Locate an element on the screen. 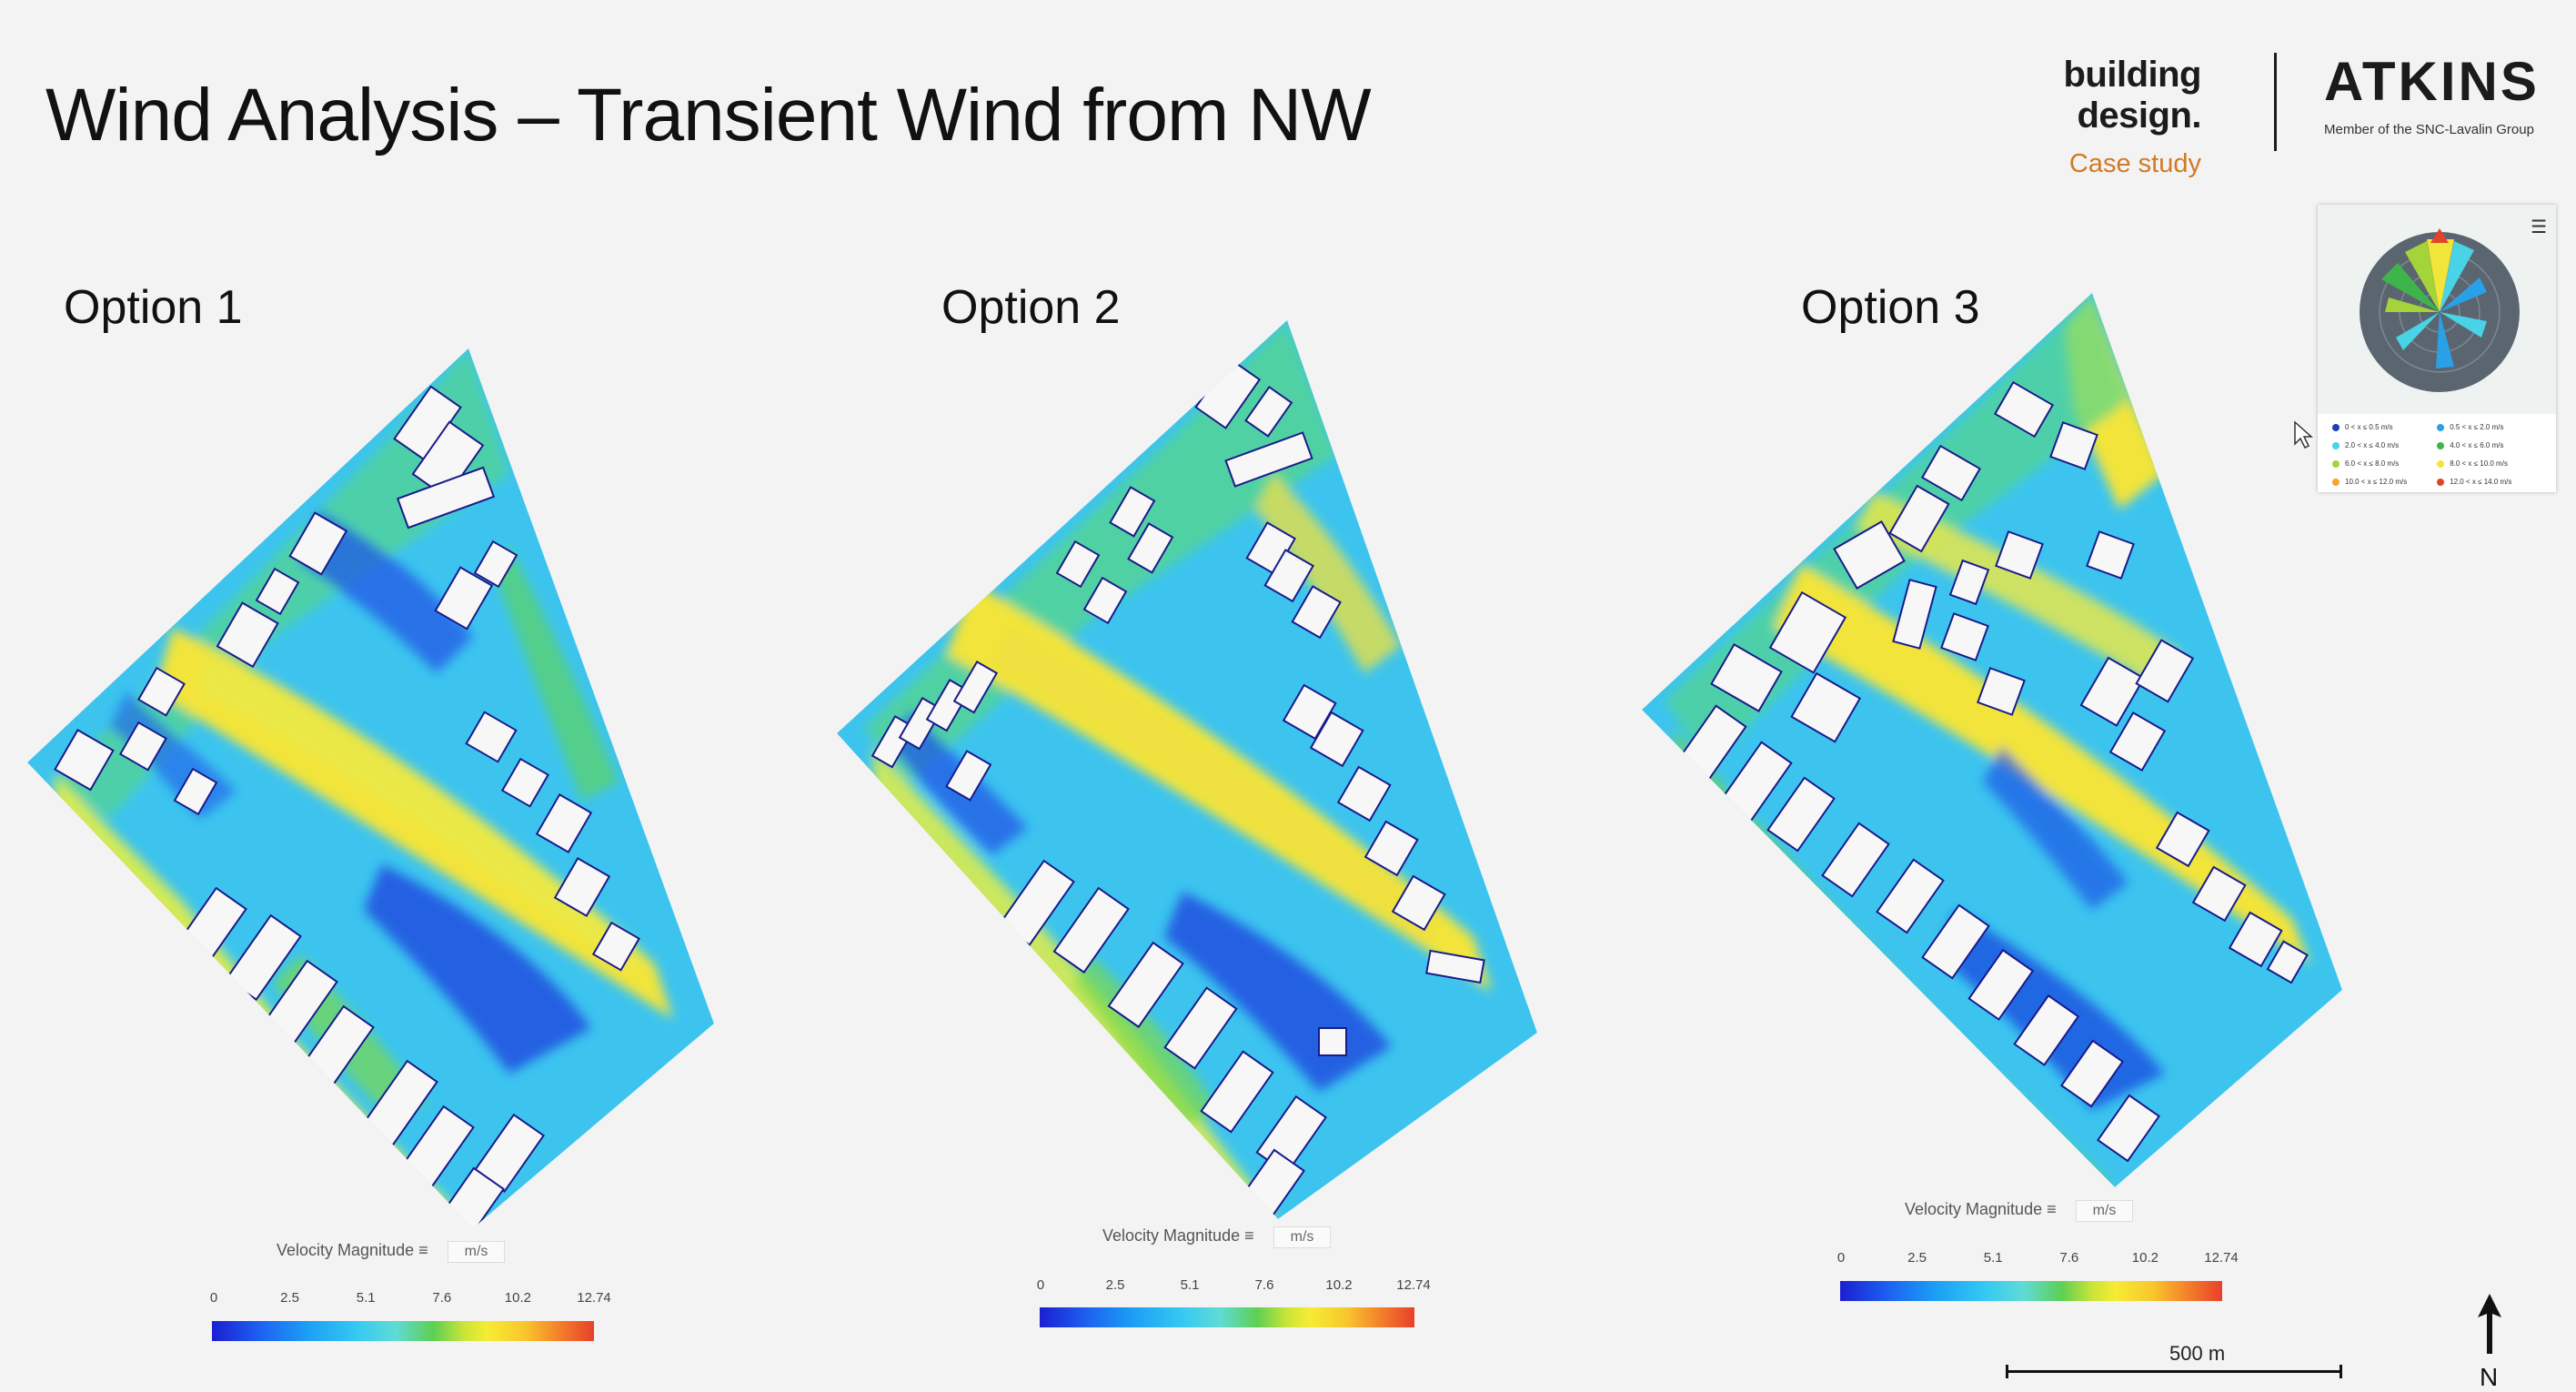 This screenshot has height=1392, width=2576. legend-1-header: Velocity Magnitude ≡ m/s is located at coordinates (391, 1252).